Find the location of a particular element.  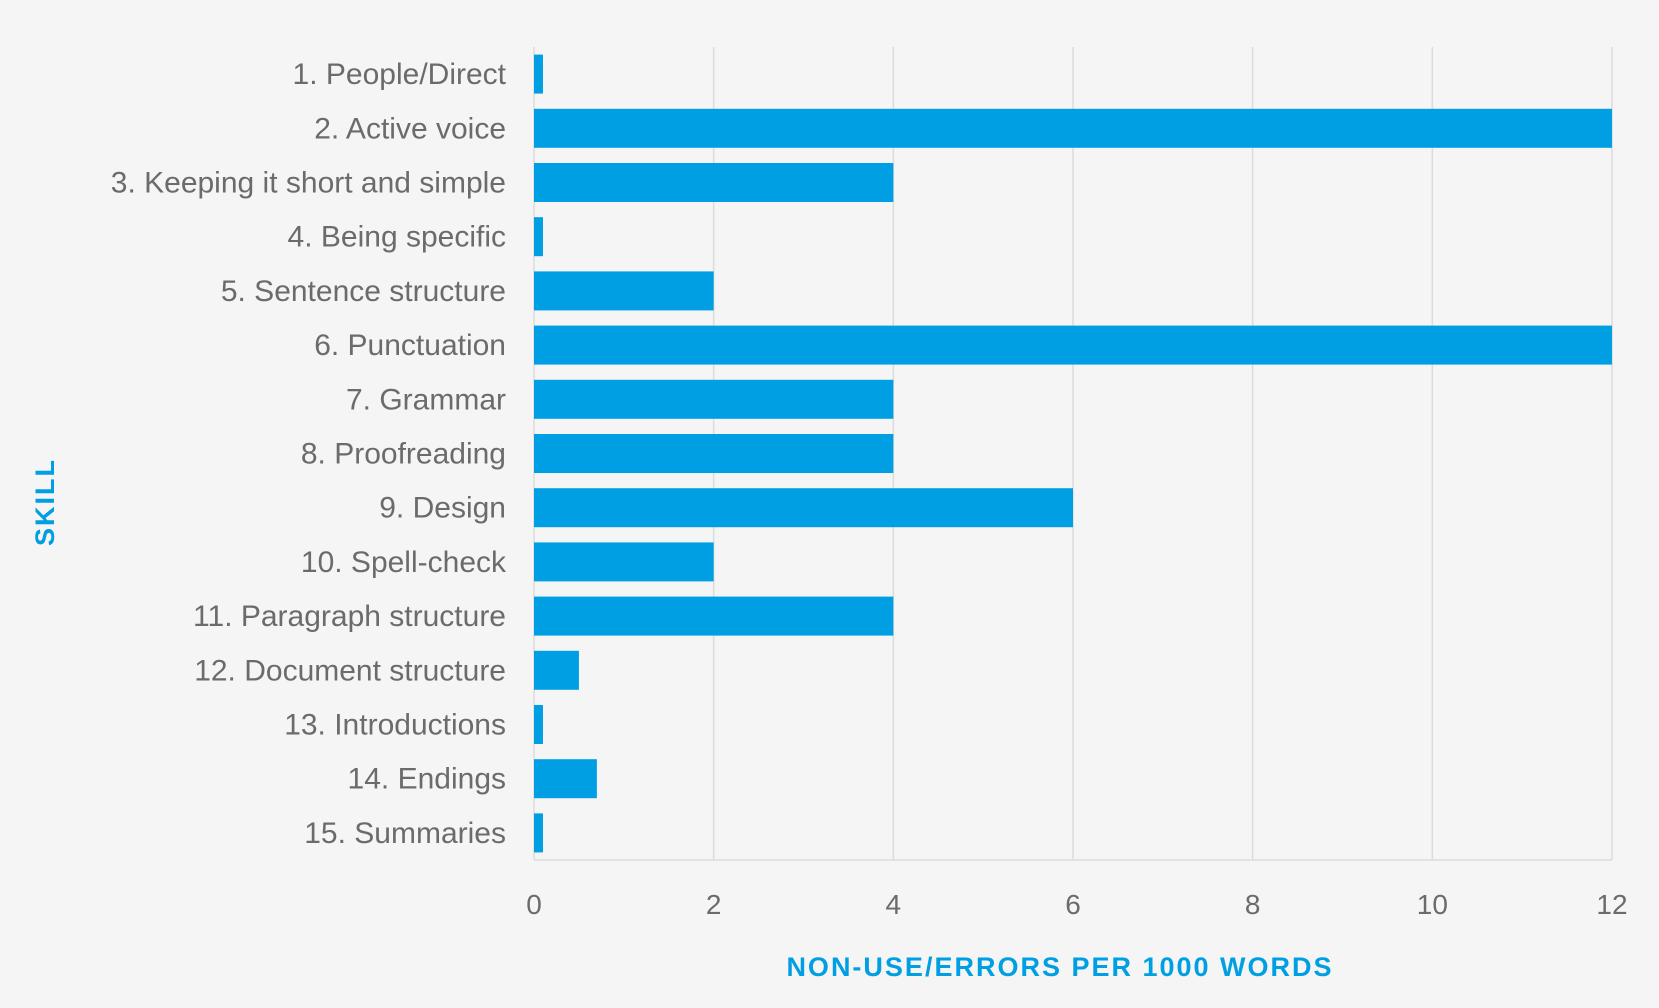

x-tick-label: 6 is located at coordinates (1073, 904).